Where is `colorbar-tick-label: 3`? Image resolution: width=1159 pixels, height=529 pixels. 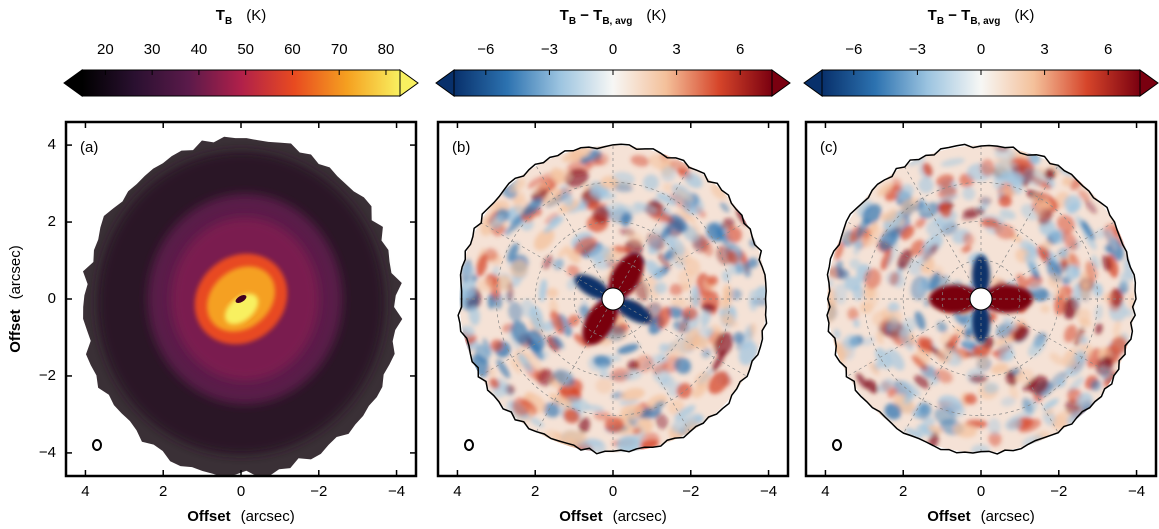
colorbar-tick-label: 3 is located at coordinates (1044, 49).